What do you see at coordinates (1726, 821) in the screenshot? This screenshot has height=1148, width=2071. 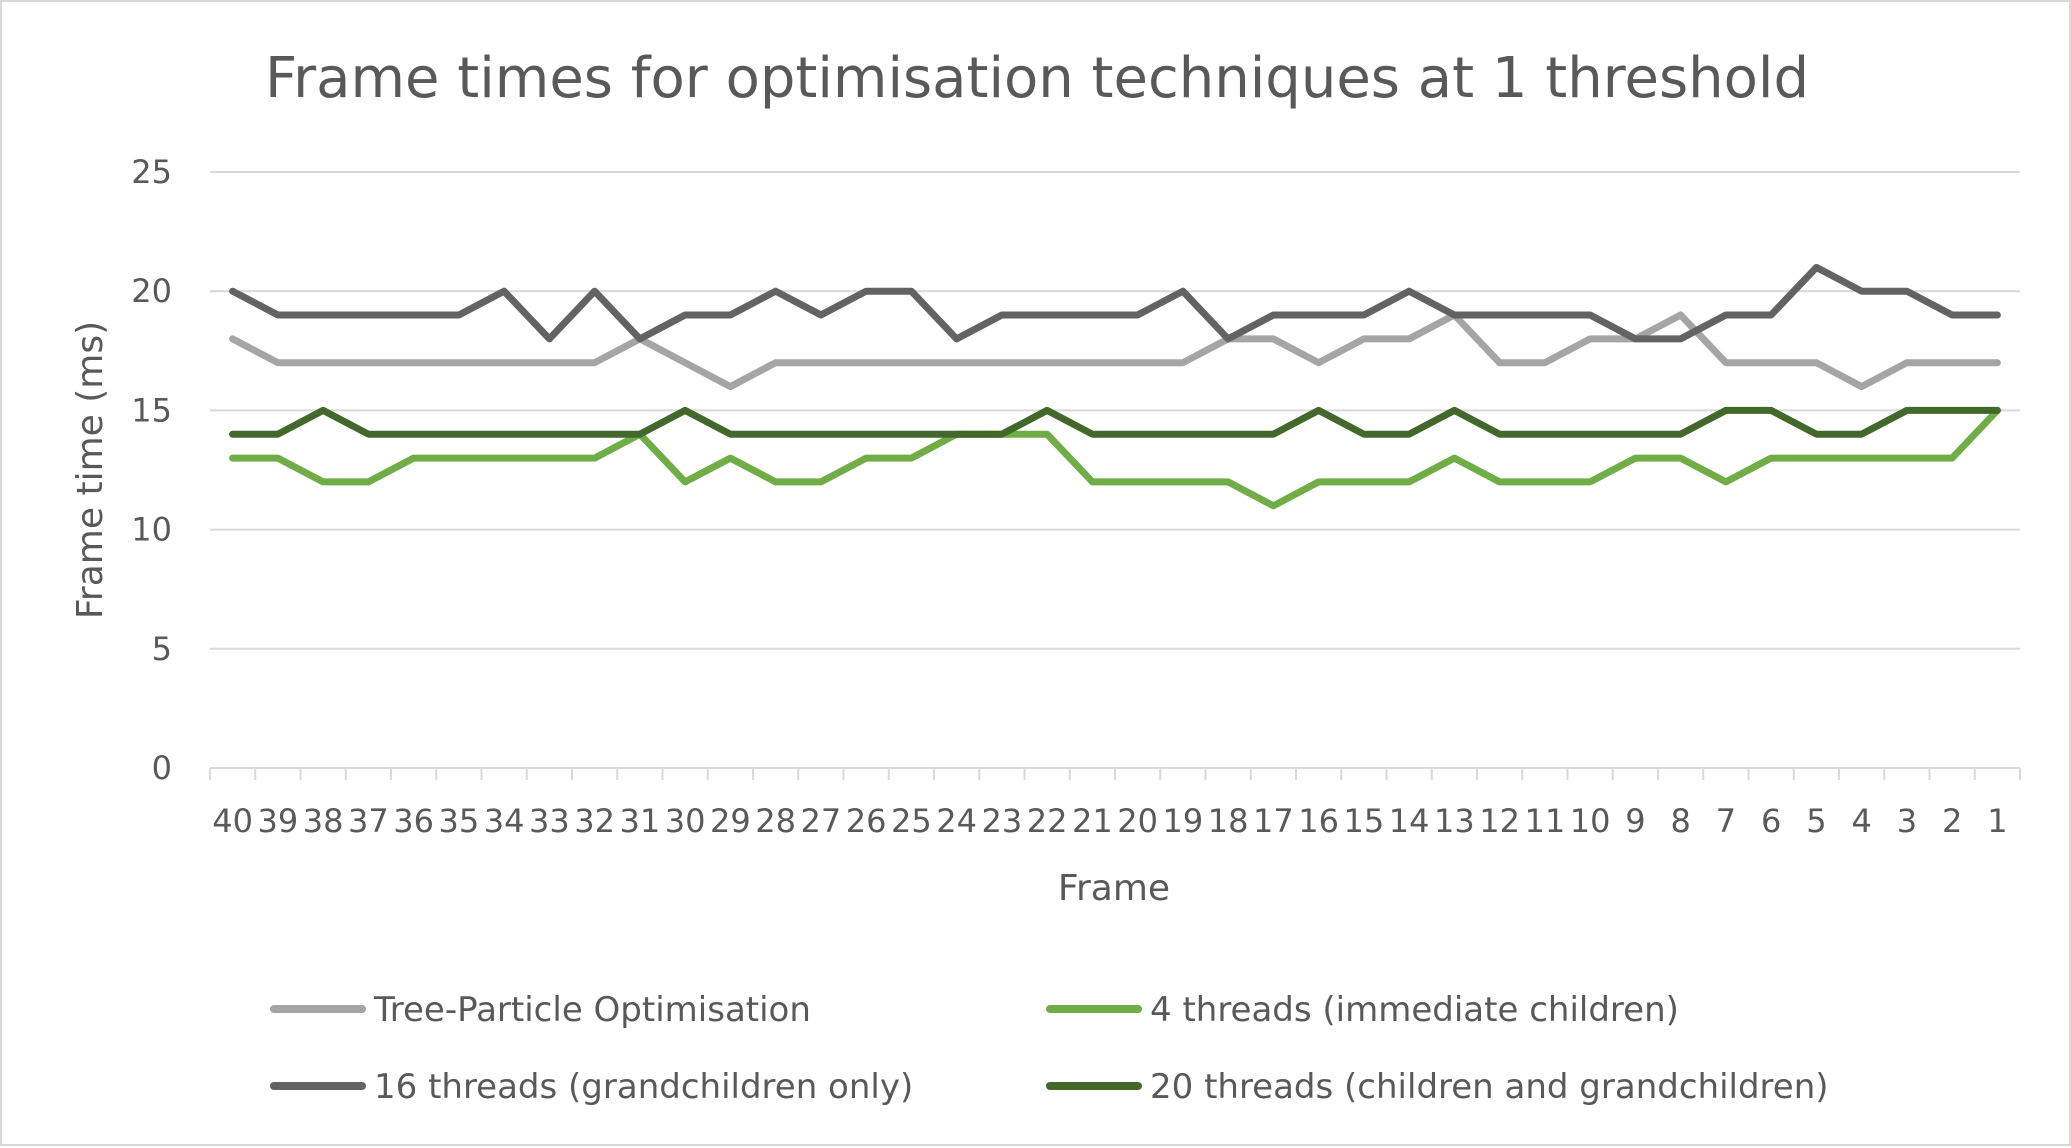 I see `x-tick-label: 7` at bounding box center [1726, 821].